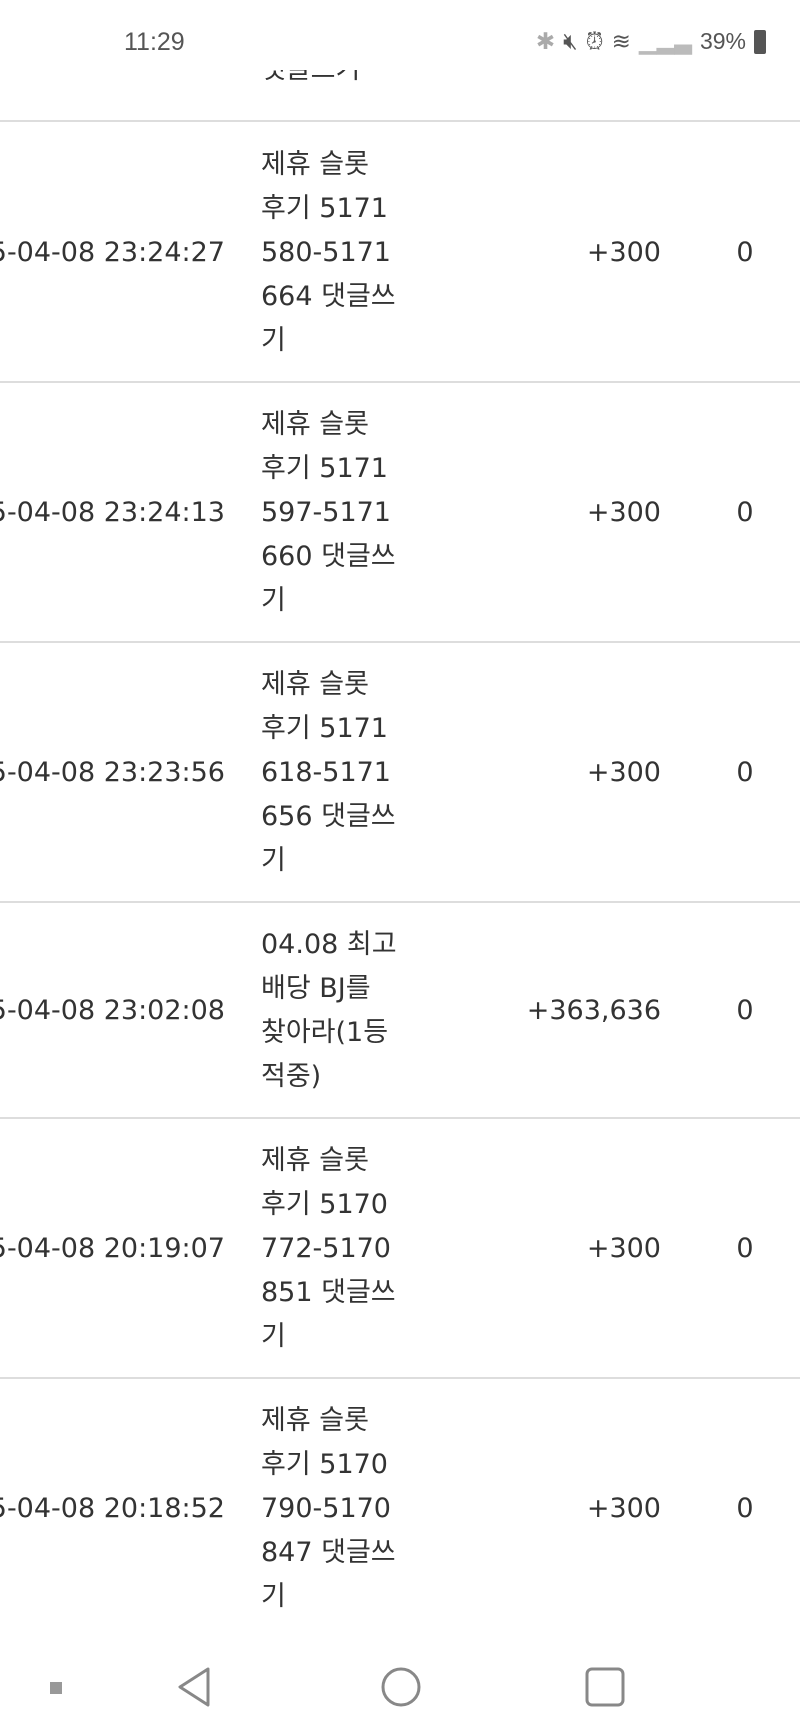  I want to click on clock: 11:29, so click(154, 42).